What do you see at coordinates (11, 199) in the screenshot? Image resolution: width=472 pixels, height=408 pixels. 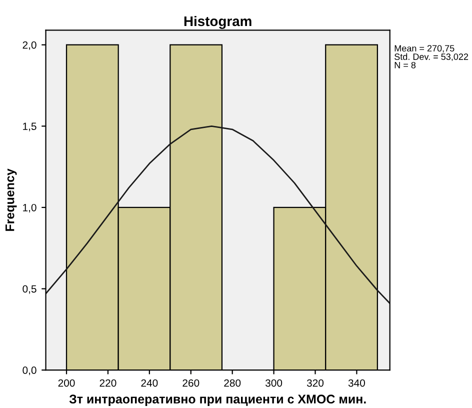 I see `y-axis-title: Frequency` at bounding box center [11, 199].